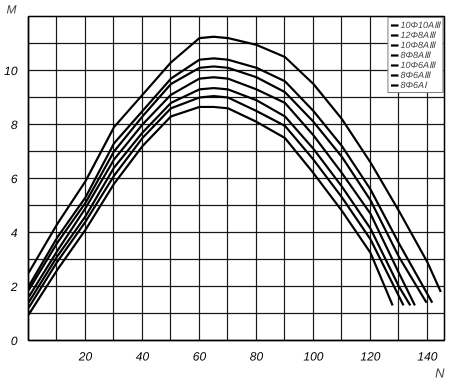  I want to click on legend-label: 10Φ10AⅢ, so click(420, 25).